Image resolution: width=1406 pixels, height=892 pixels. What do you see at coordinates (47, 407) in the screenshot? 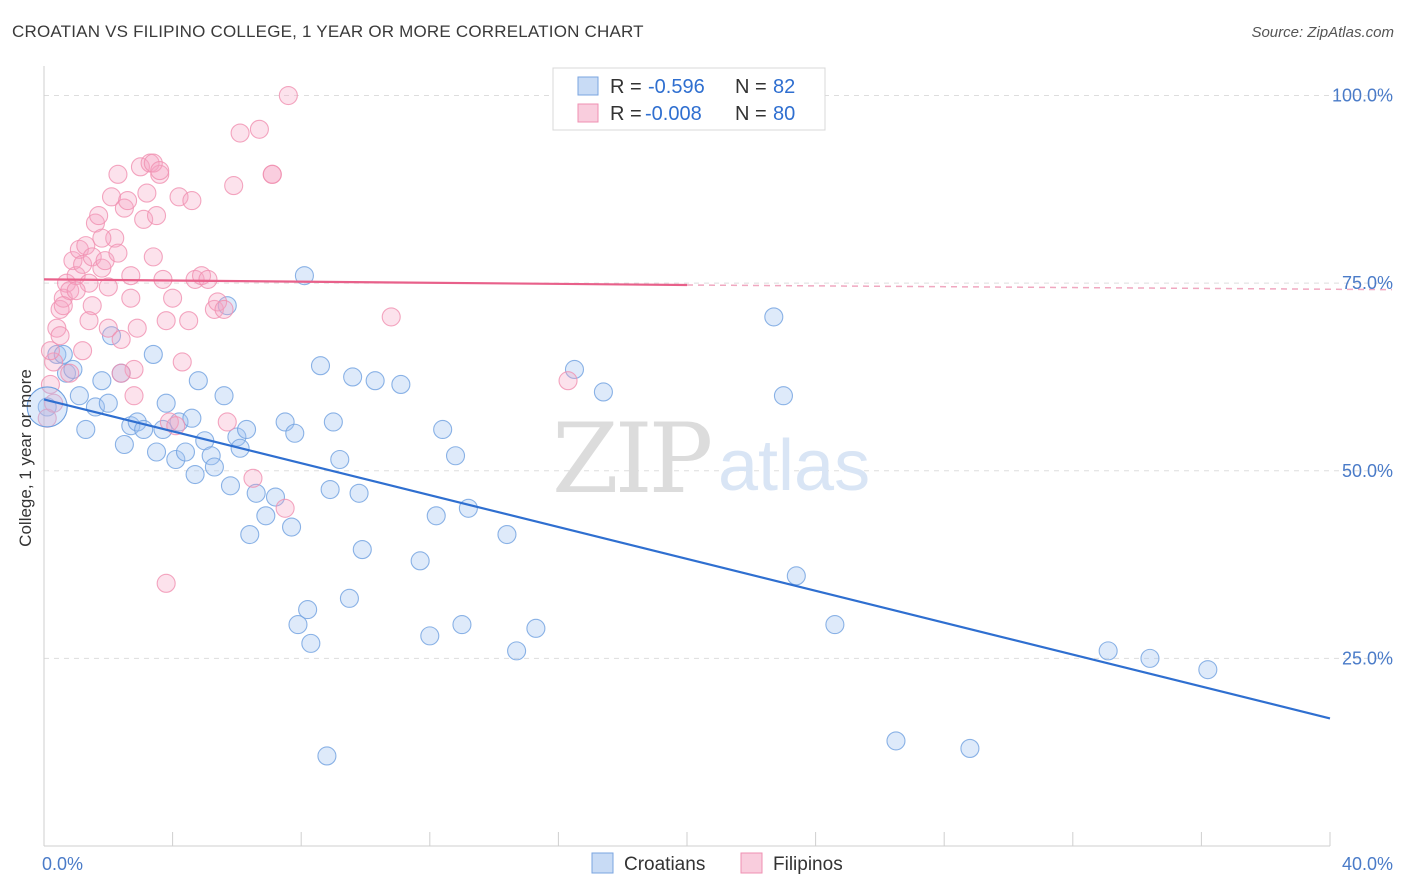
I see `croatian-point-large` at bounding box center [47, 407].